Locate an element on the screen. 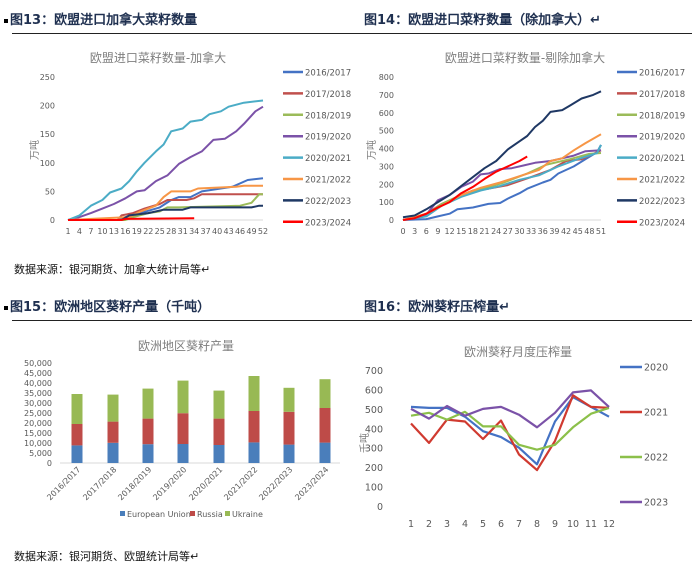 This screenshot has width=700, height=571. series-line-2023 is located at coordinates (510, 409).